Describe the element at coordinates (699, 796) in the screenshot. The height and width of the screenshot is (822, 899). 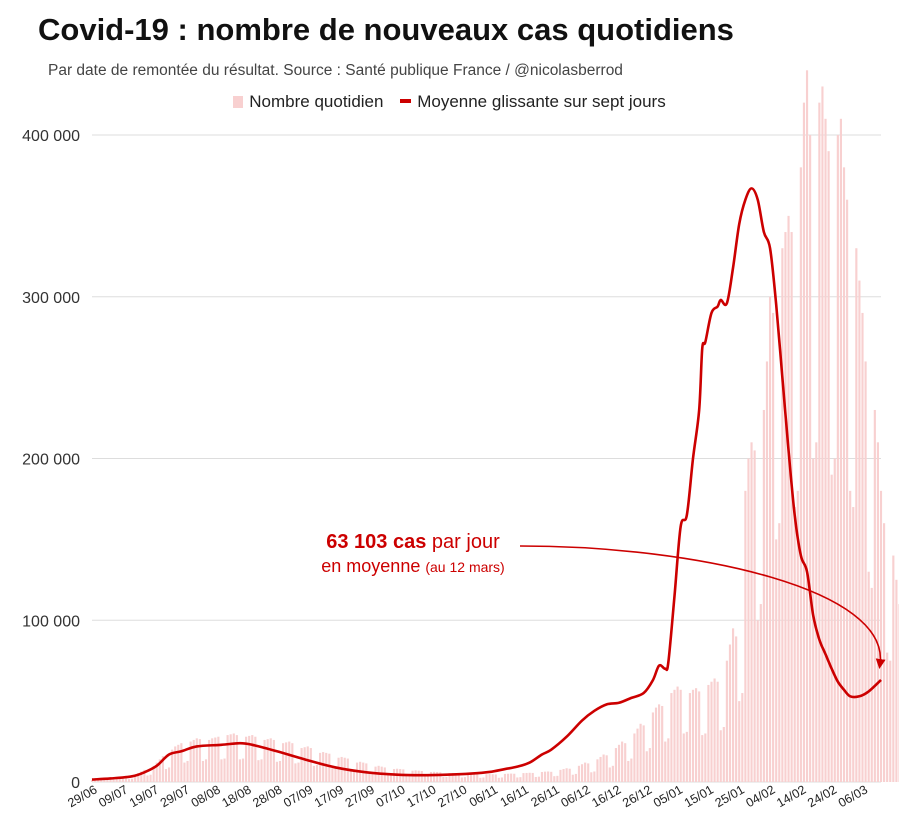
I see `x-tick-label: 15/01` at that location.